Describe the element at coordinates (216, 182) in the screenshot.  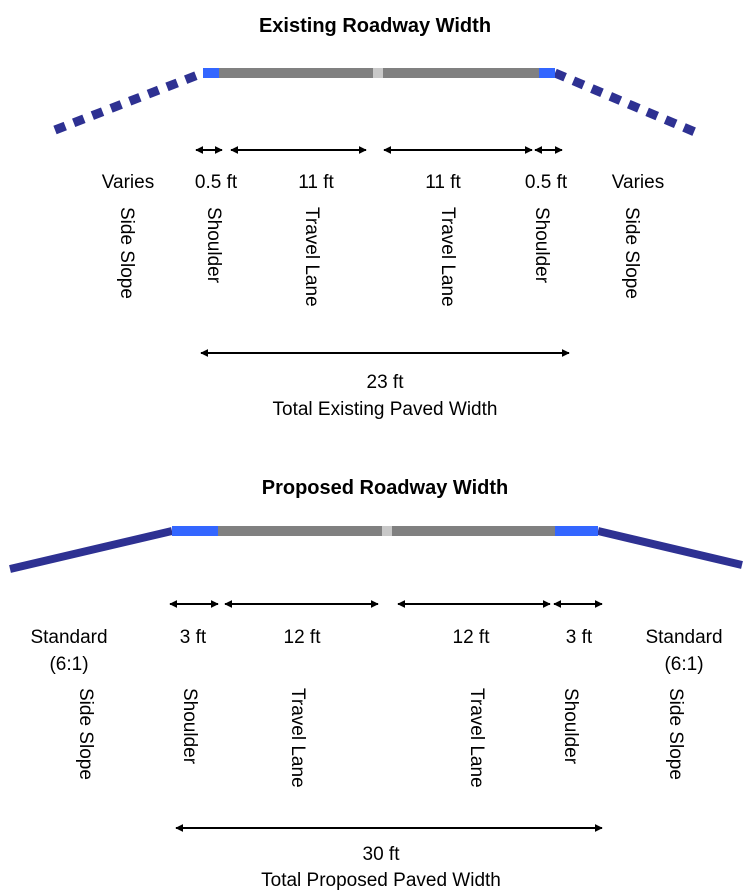
I see `existing-dim-left-shoulder: 0.5 ft` at that location.